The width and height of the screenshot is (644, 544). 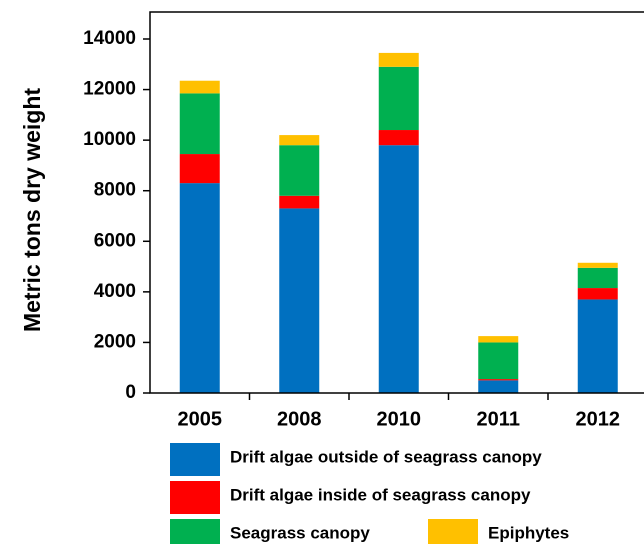 What do you see at coordinates (380, 494) in the screenshot?
I see `legend-label: Drift algae inside of seagrass canopy` at bounding box center [380, 494].